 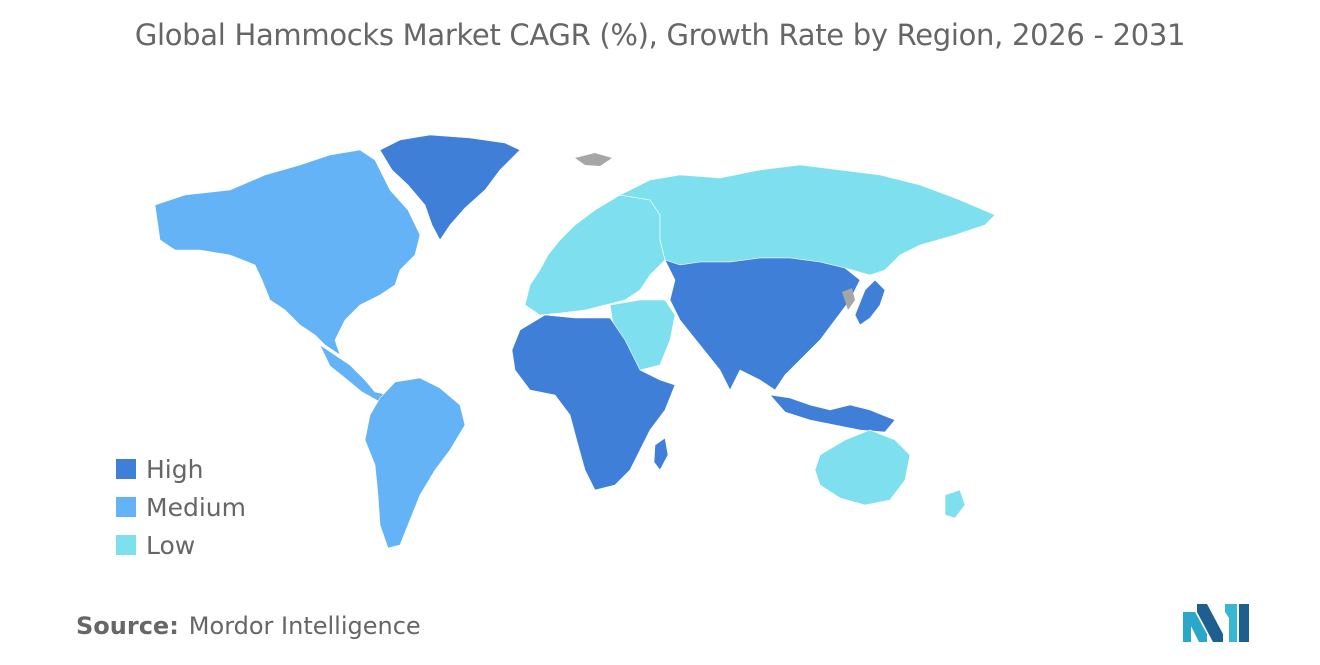 I want to click on legend-swatch-high, so click(x=126, y=469).